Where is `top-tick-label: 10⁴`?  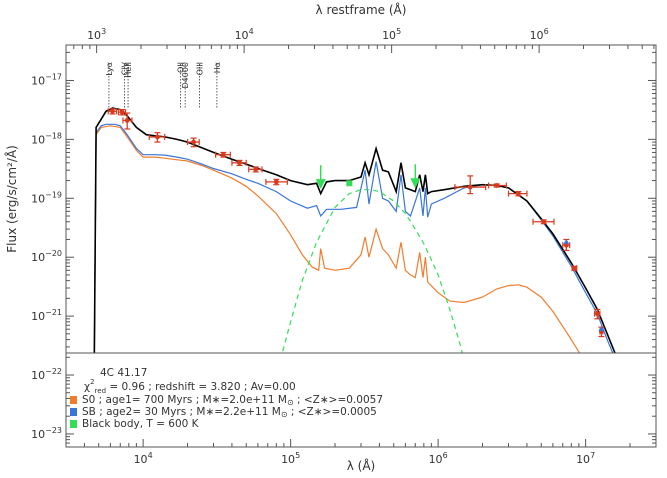 top-tick-label: 10⁴ is located at coordinates (244, 34).